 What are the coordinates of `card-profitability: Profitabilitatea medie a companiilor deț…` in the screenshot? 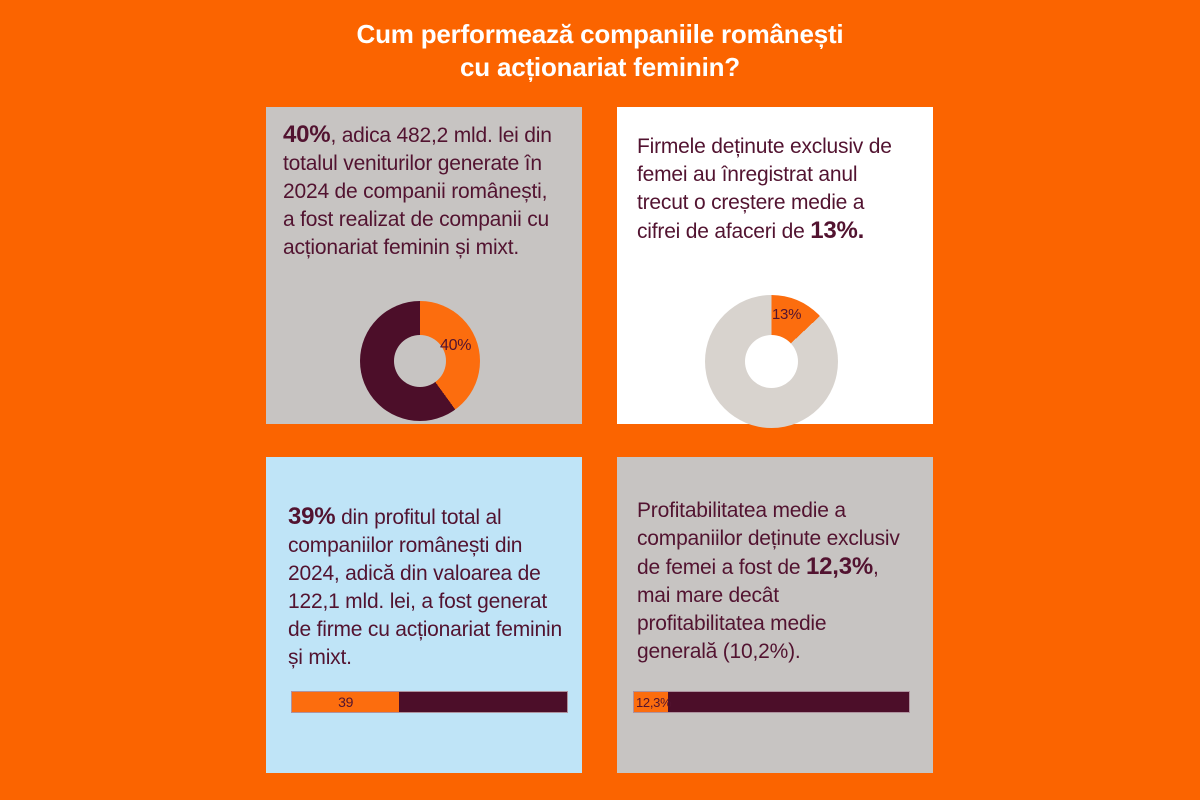 It's located at (775, 615).